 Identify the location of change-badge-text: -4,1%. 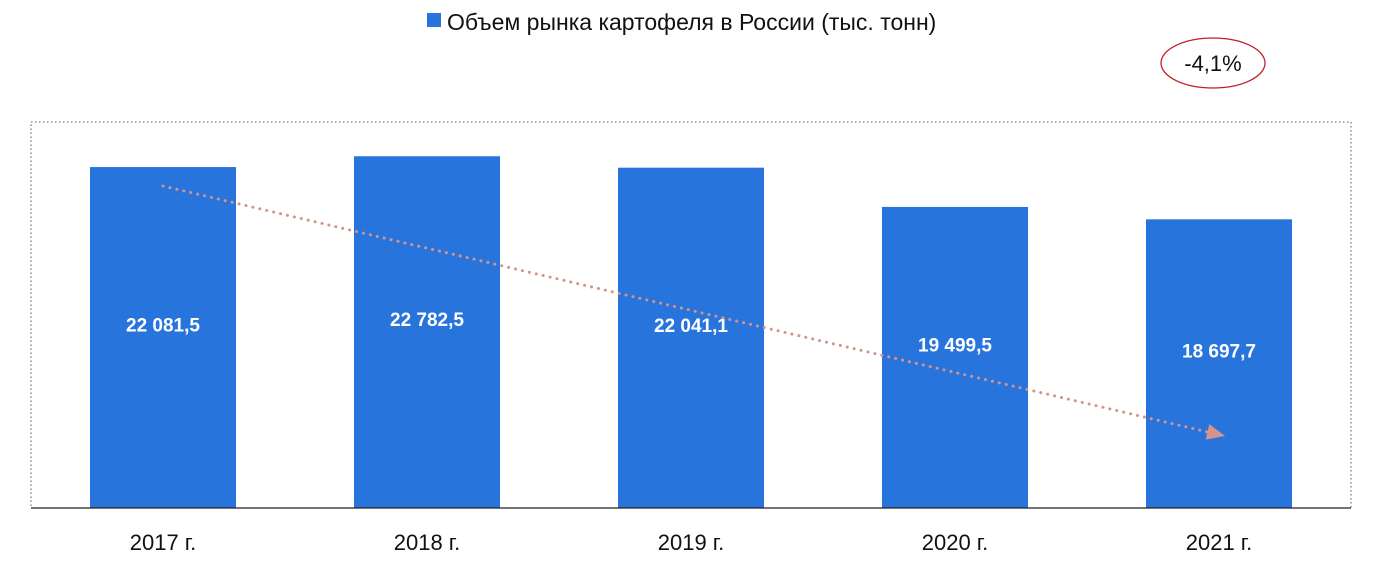
(1212, 63).